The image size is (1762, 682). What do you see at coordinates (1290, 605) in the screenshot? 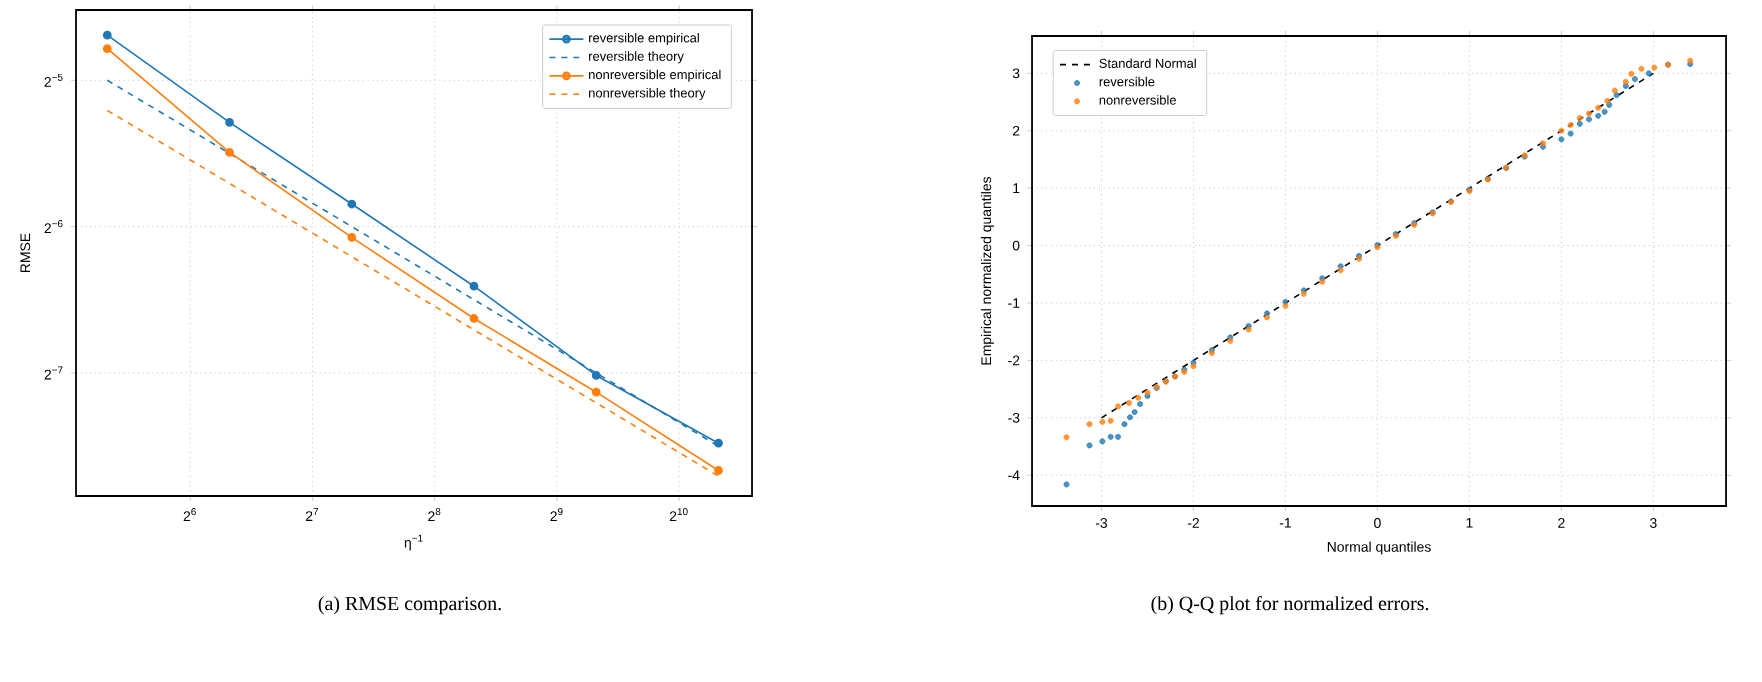
I see `text: (b) Q-Q plot for normalized errors.` at bounding box center [1290, 605].